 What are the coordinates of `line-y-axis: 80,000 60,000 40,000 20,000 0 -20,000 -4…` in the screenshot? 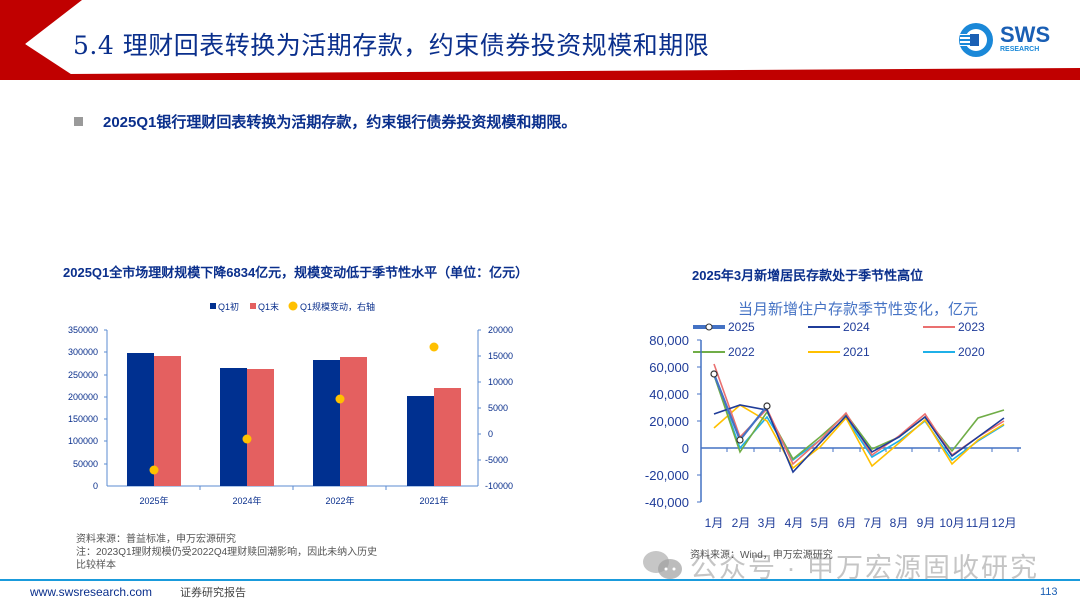 It's located at (667, 421).